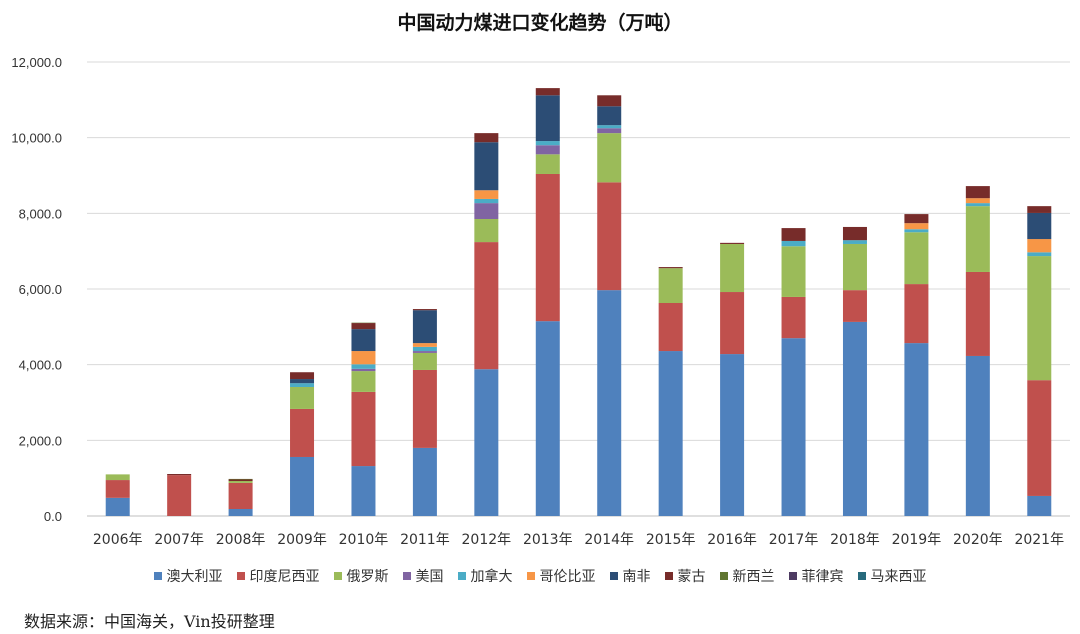  I want to click on legend-item: 美国, so click(423, 576).